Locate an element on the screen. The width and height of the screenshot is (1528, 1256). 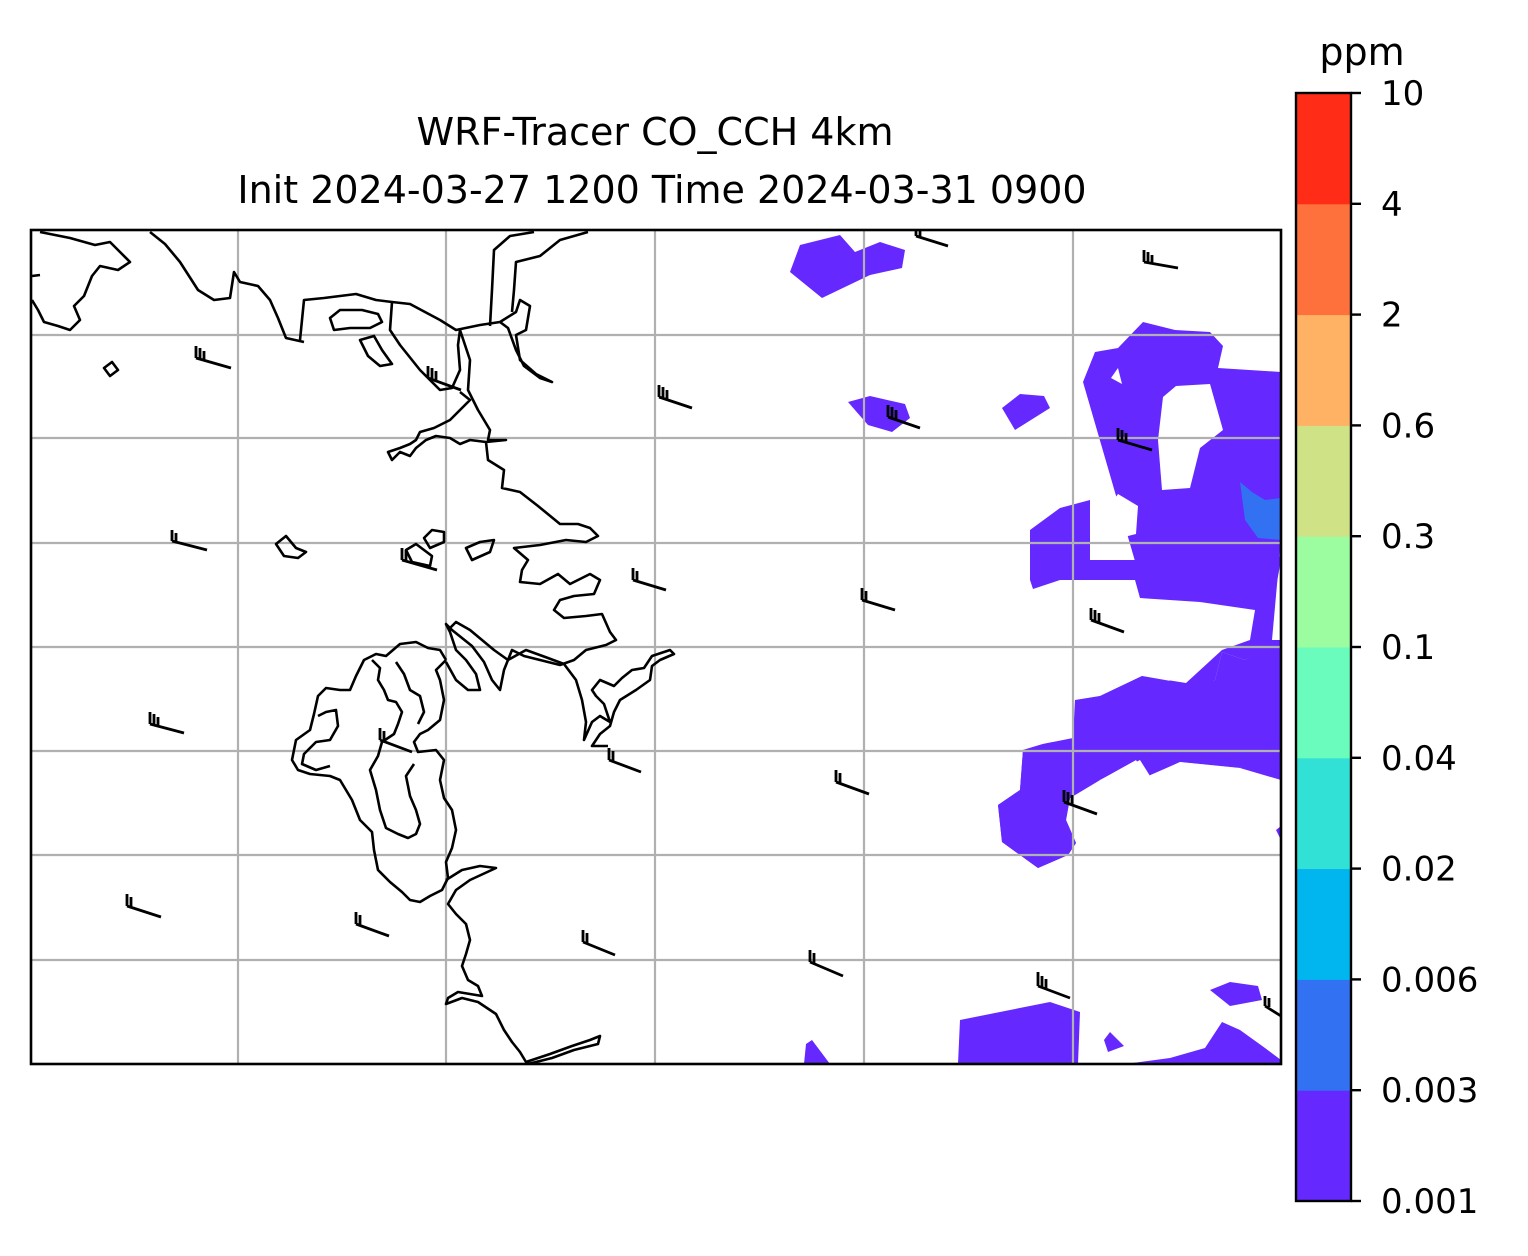
colorbar-tick-label: 0.6 is located at coordinates (1408, 426).